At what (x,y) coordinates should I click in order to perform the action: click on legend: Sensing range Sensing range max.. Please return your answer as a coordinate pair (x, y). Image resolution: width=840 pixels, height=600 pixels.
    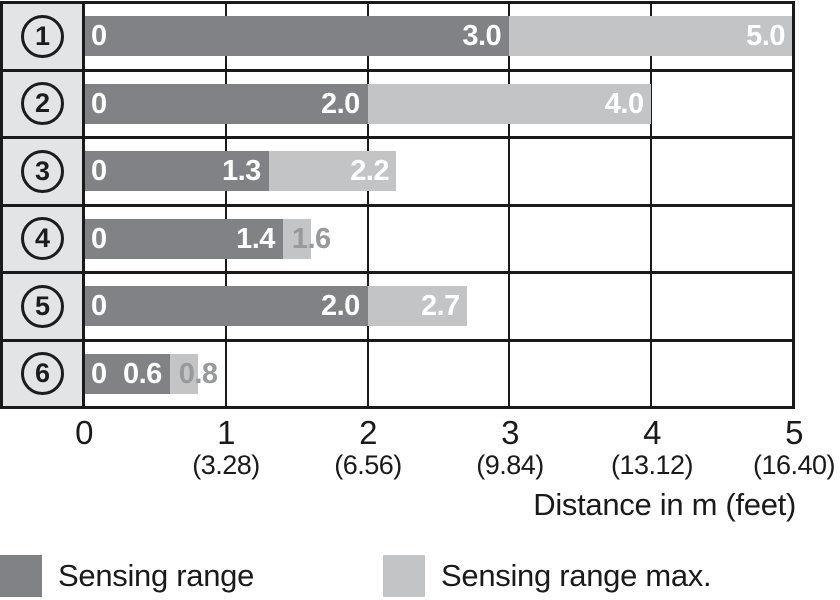
    Looking at the image, I should click on (420, 576).